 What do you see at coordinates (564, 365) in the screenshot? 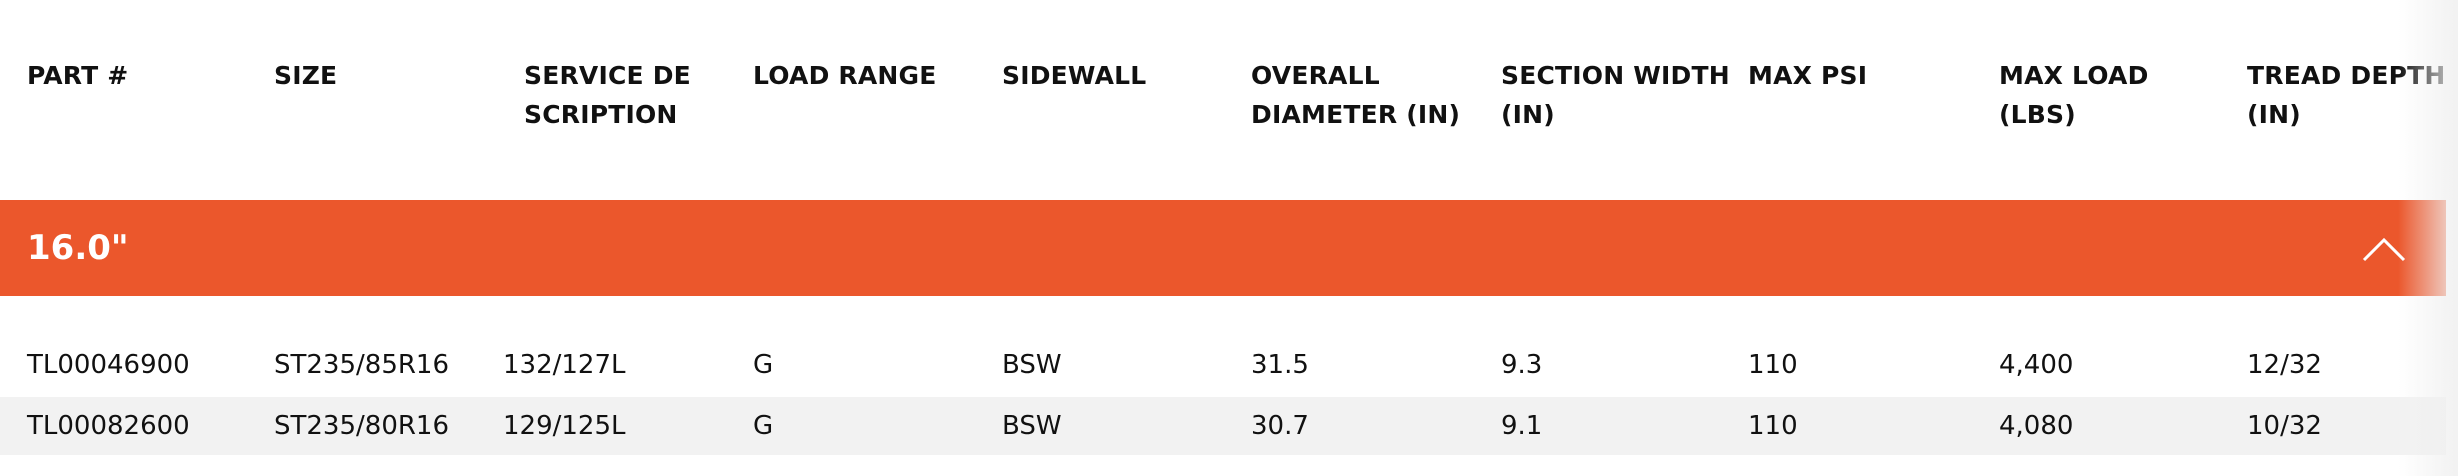
I see `table-cell: 132/127L` at bounding box center [564, 365].